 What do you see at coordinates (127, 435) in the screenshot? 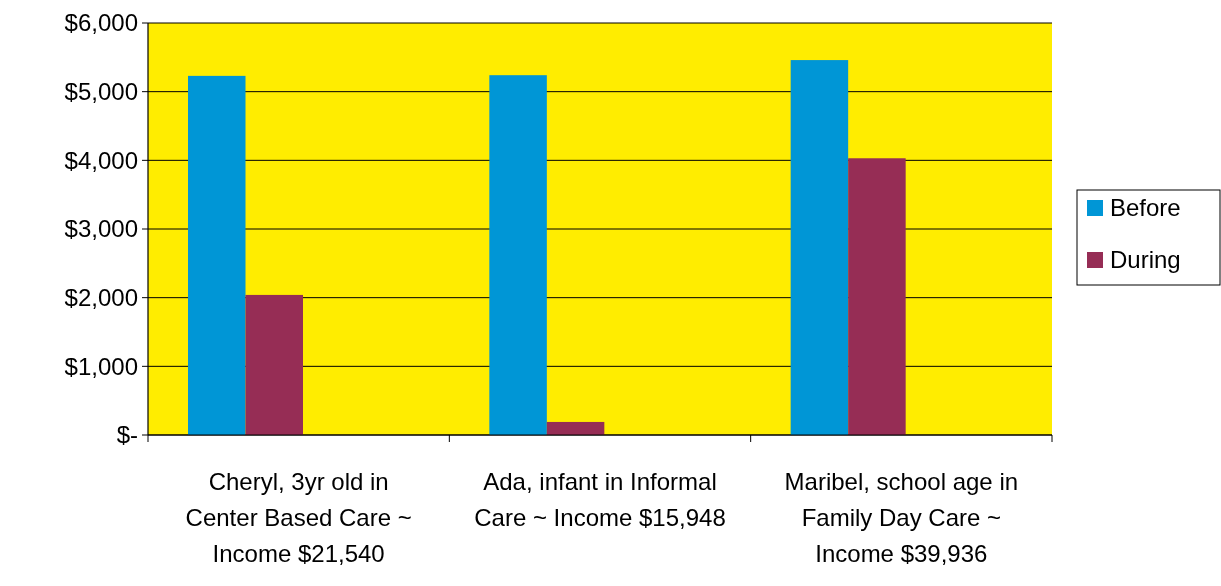
I see `y-tick-label: $-` at bounding box center [127, 435].